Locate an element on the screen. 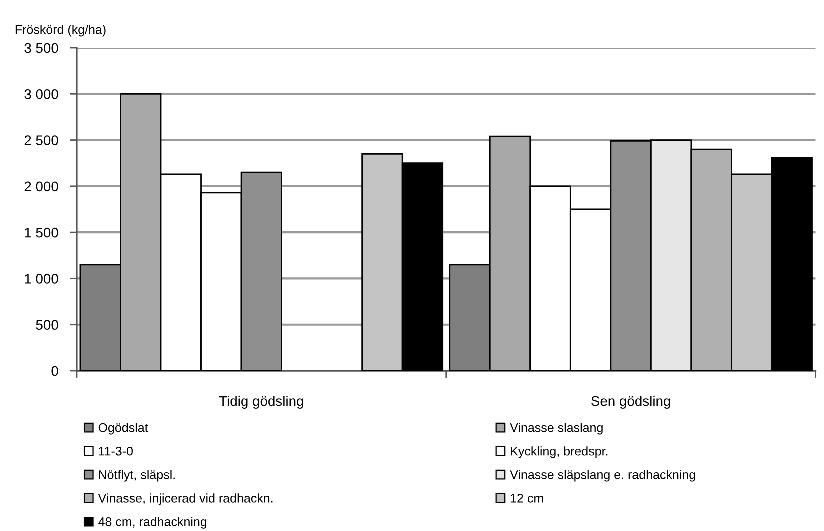  legend-label: Nötflyt, släpsl. is located at coordinates (137, 476).